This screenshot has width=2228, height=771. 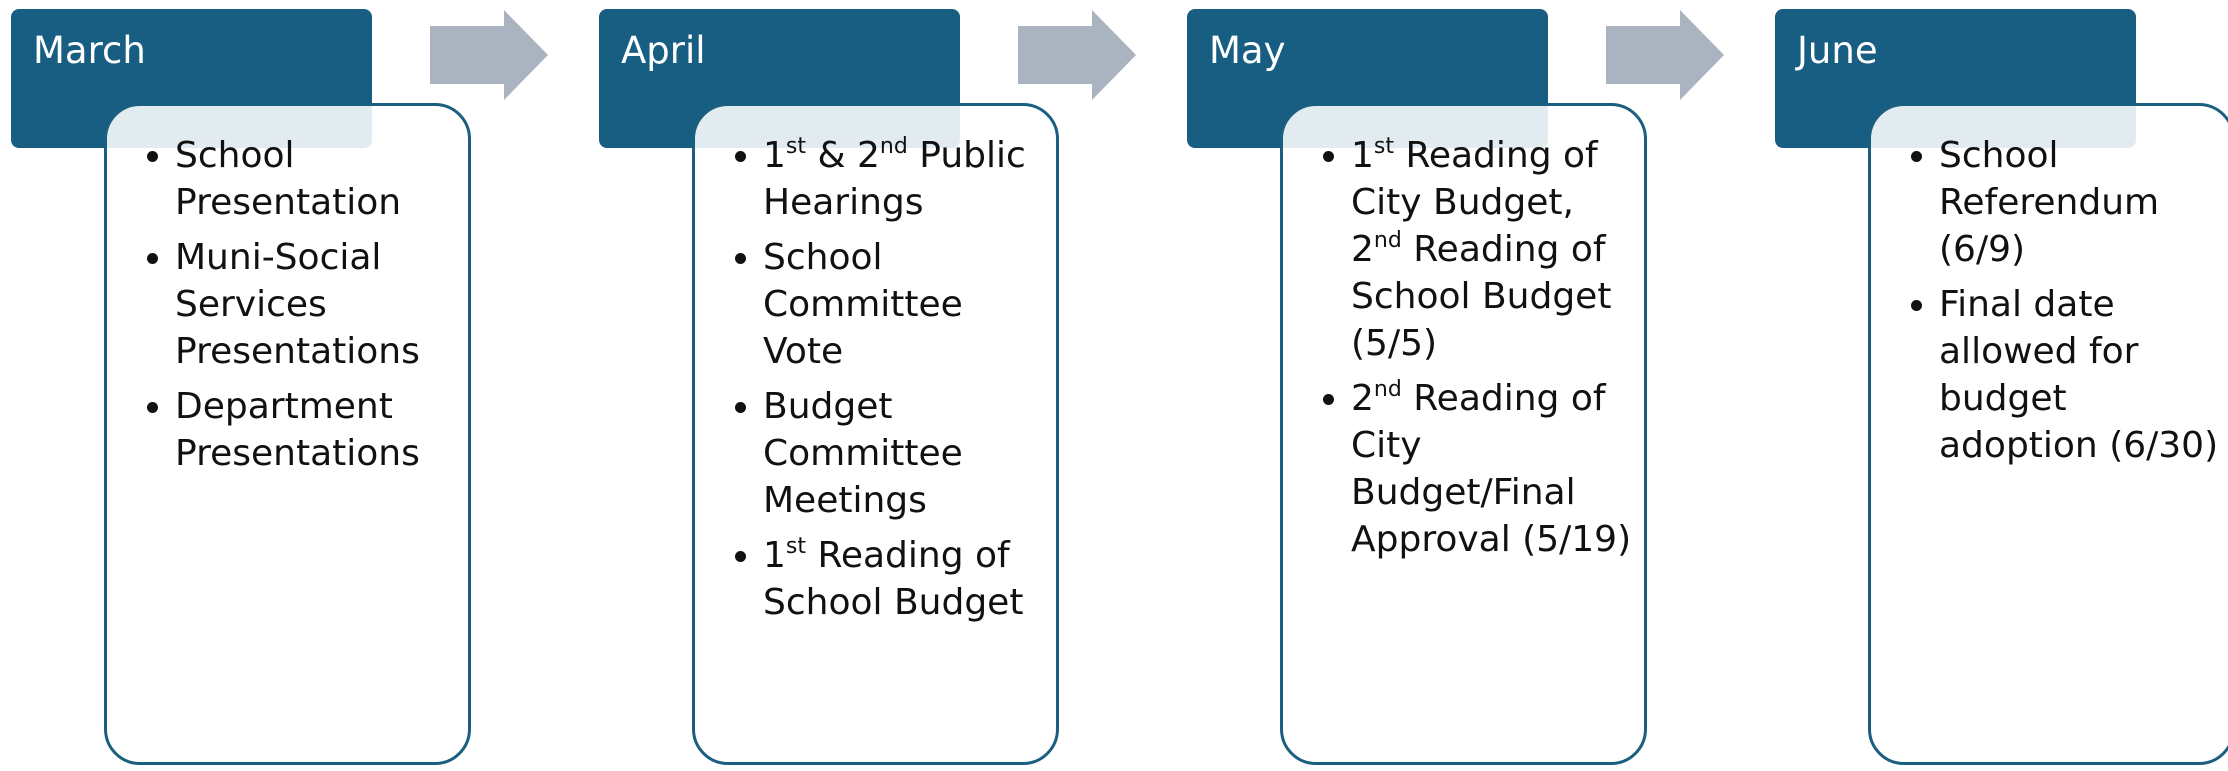 What do you see at coordinates (903, 453) in the screenshot?
I see `item: Budget Committee Meetings` at bounding box center [903, 453].